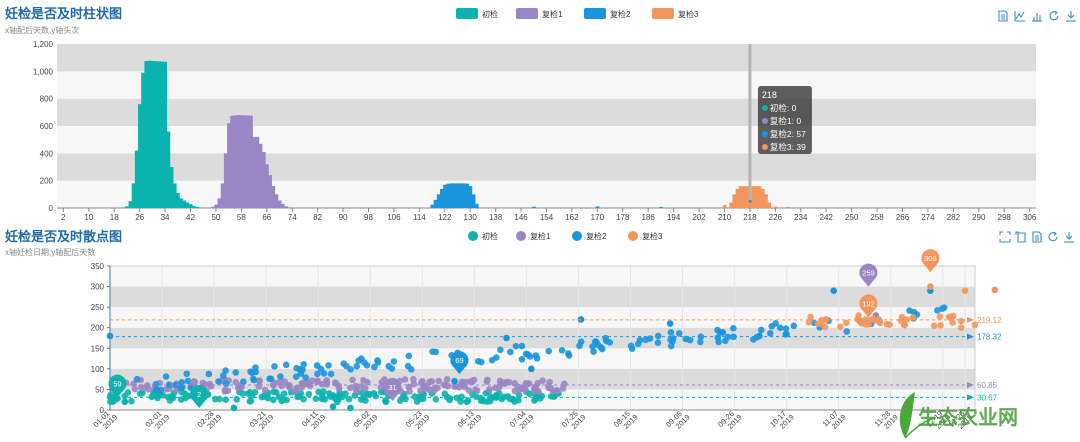  I want to click on restore-icon-part, so click(1054, 16).